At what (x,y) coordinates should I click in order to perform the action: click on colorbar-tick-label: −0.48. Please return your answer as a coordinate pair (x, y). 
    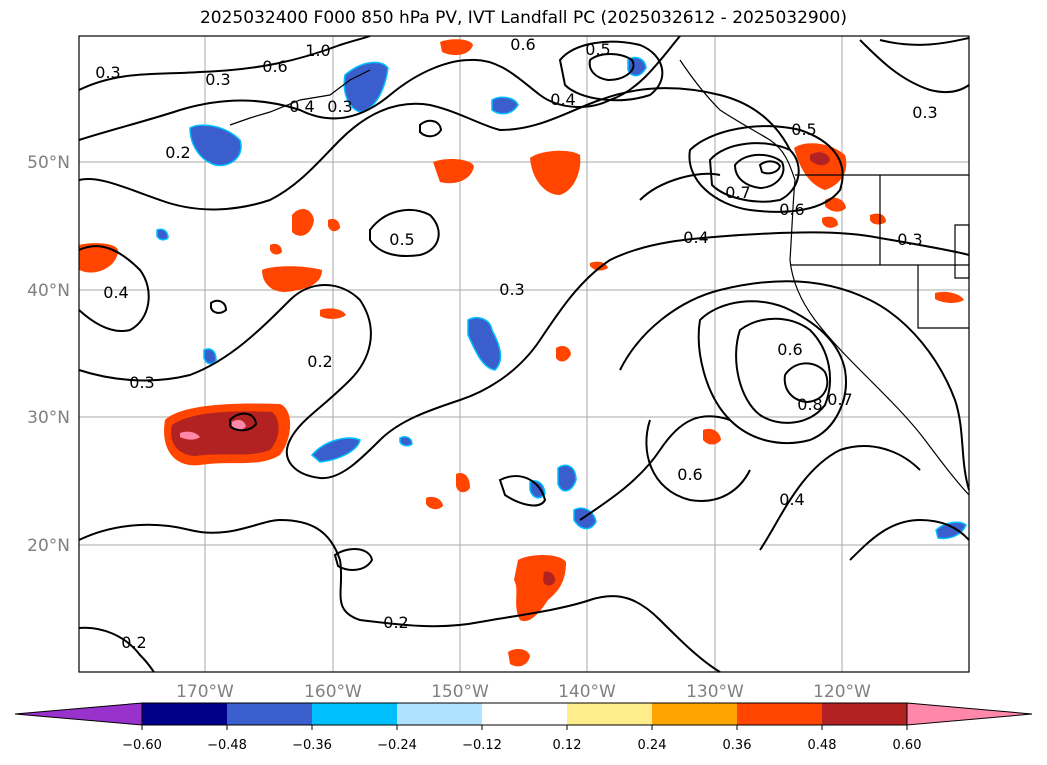
    Looking at the image, I should click on (227, 745).